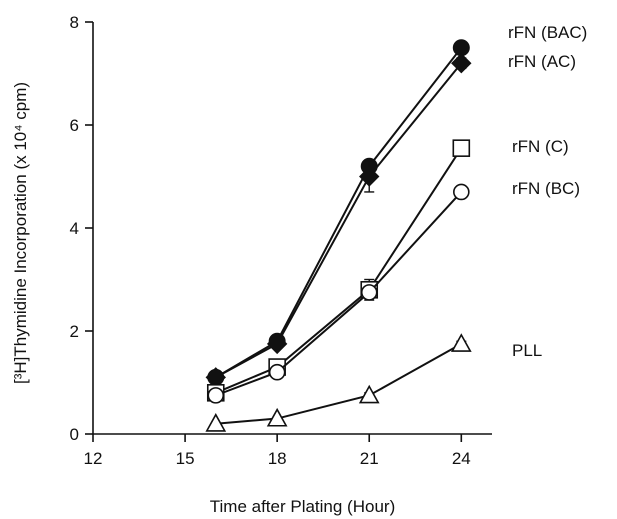  Describe the element at coordinates (277, 458) in the screenshot. I see `x-tick-label: 18` at that location.